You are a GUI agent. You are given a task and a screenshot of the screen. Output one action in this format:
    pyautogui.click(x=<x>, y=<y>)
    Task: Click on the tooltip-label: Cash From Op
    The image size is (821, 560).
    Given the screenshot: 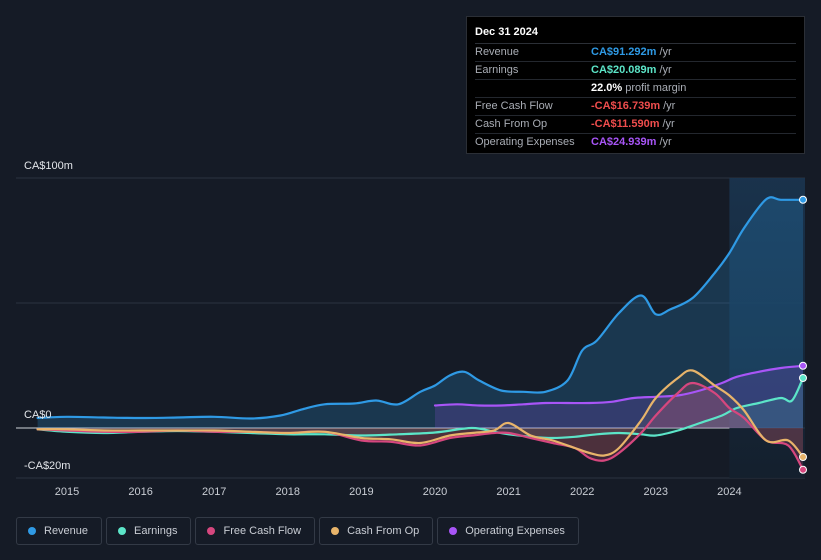 What is the action you would take?
    pyautogui.click(x=511, y=124)
    